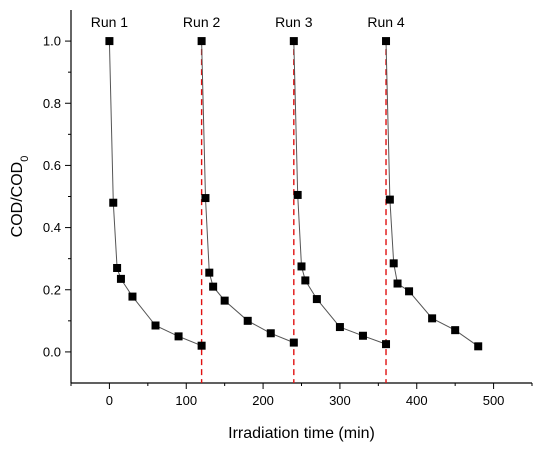 The height and width of the screenshot is (451, 550). I want to click on run-labels: Run 1 Run 2 Run 3 Run 4, so click(248, 22).